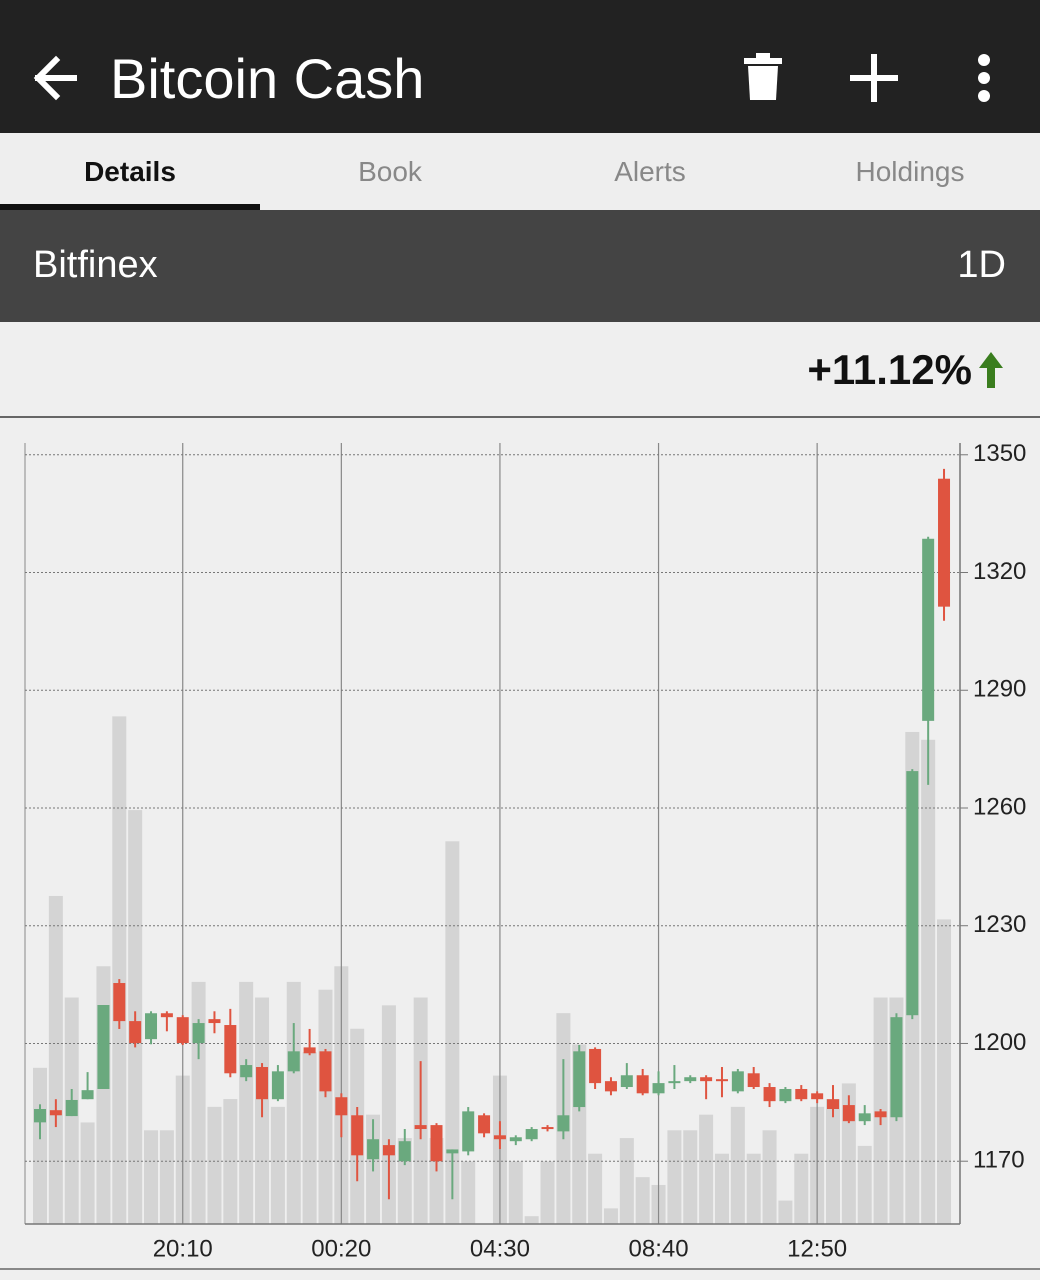  What do you see at coordinates (390, 171) in the screenshot?
I see `tab: Book` at bounding box center [390, 171].